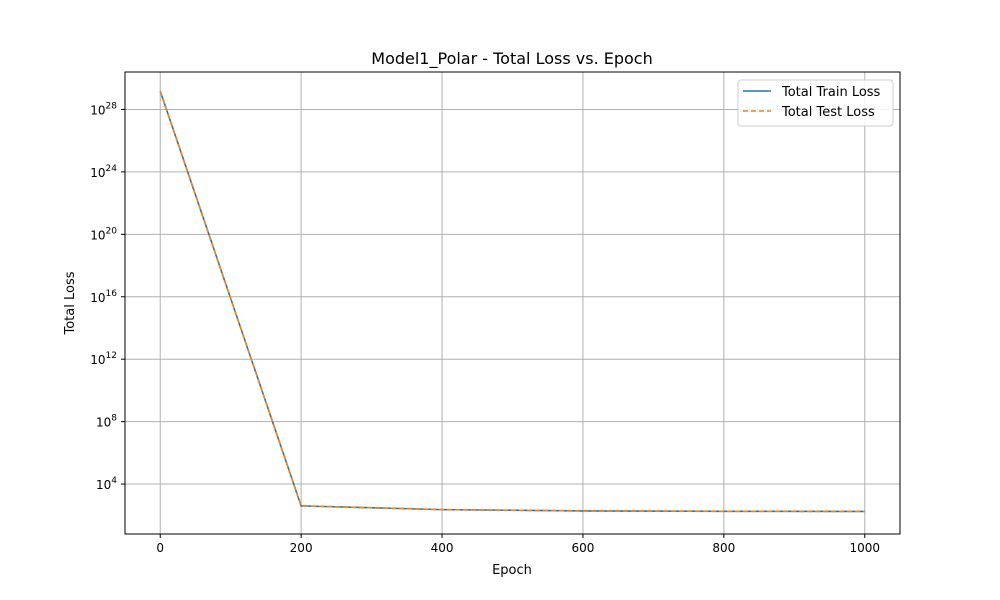 Image resolution: width=1000 pixels, height=600 pixels. What do you see at coordinates (512, 570) in the screenshot?
I see `x-axis-label: Epoch` at bounding box center [512, 570].